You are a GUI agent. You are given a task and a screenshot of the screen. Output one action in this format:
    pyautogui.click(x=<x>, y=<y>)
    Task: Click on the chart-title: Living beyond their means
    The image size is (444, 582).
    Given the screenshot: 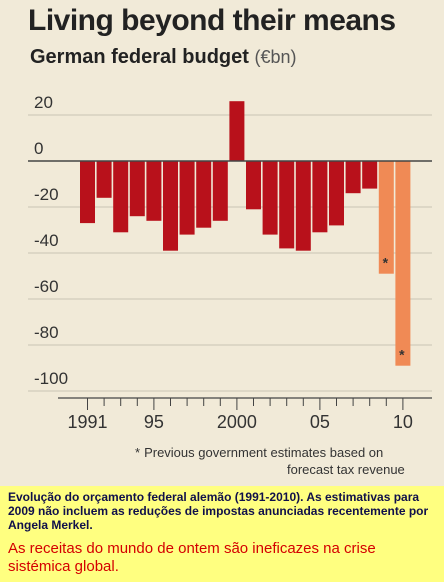 What is the action you would take?
    pyautogui.click(x=212, y=20)
    